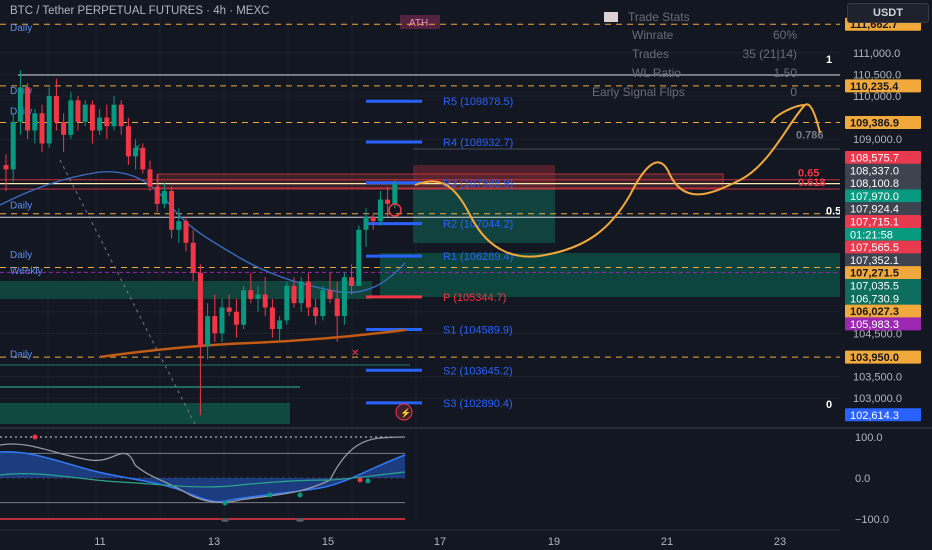 The height and width of the screenshot is (550, 932). What do you see at coordinates (440, 542) in the screenshot?
I see `x-tick-label: 17` at bounding box center [440, 542].